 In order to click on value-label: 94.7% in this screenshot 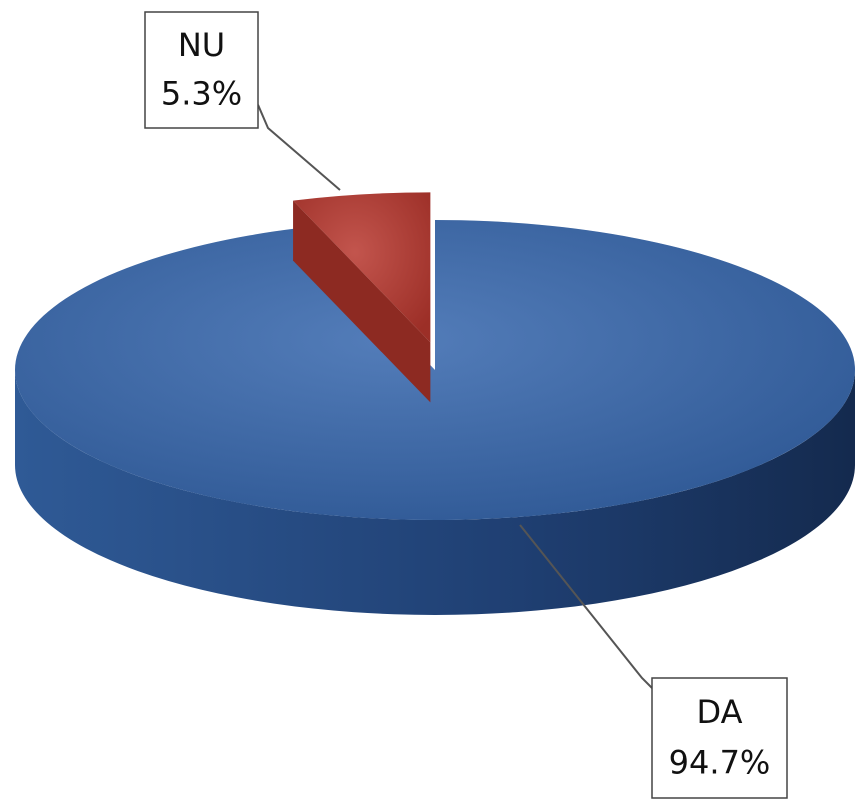, I will do `click(720, 762)`.